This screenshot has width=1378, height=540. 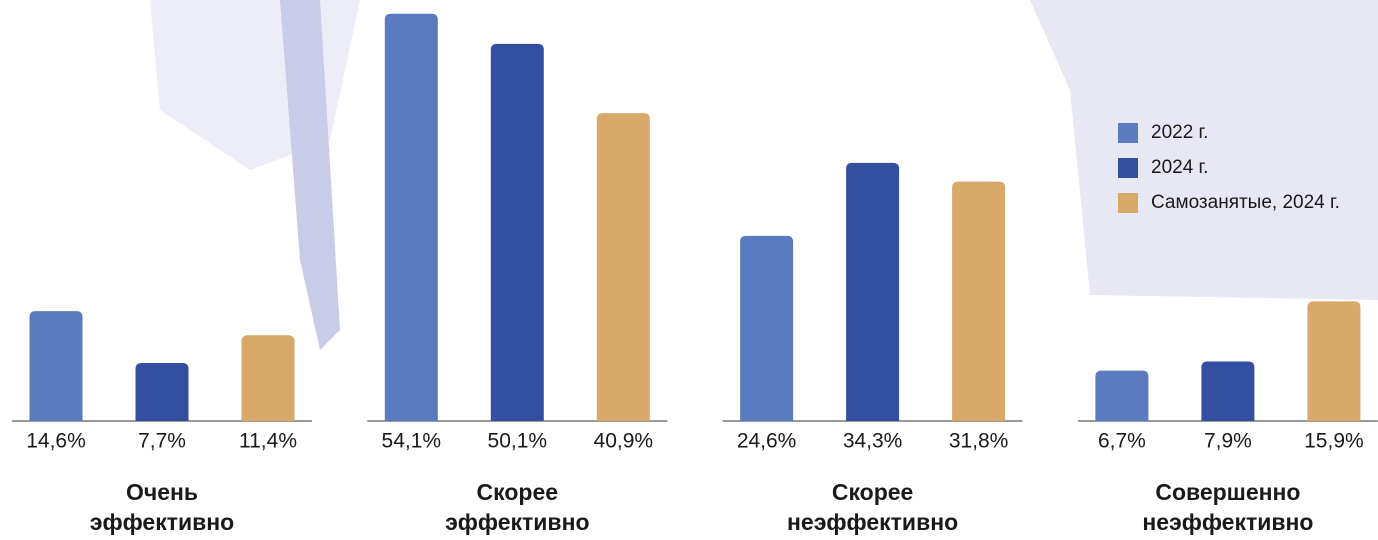 I want to click on legend-label: Самозанятые, 2024 г., so click(x=1245, y=202).